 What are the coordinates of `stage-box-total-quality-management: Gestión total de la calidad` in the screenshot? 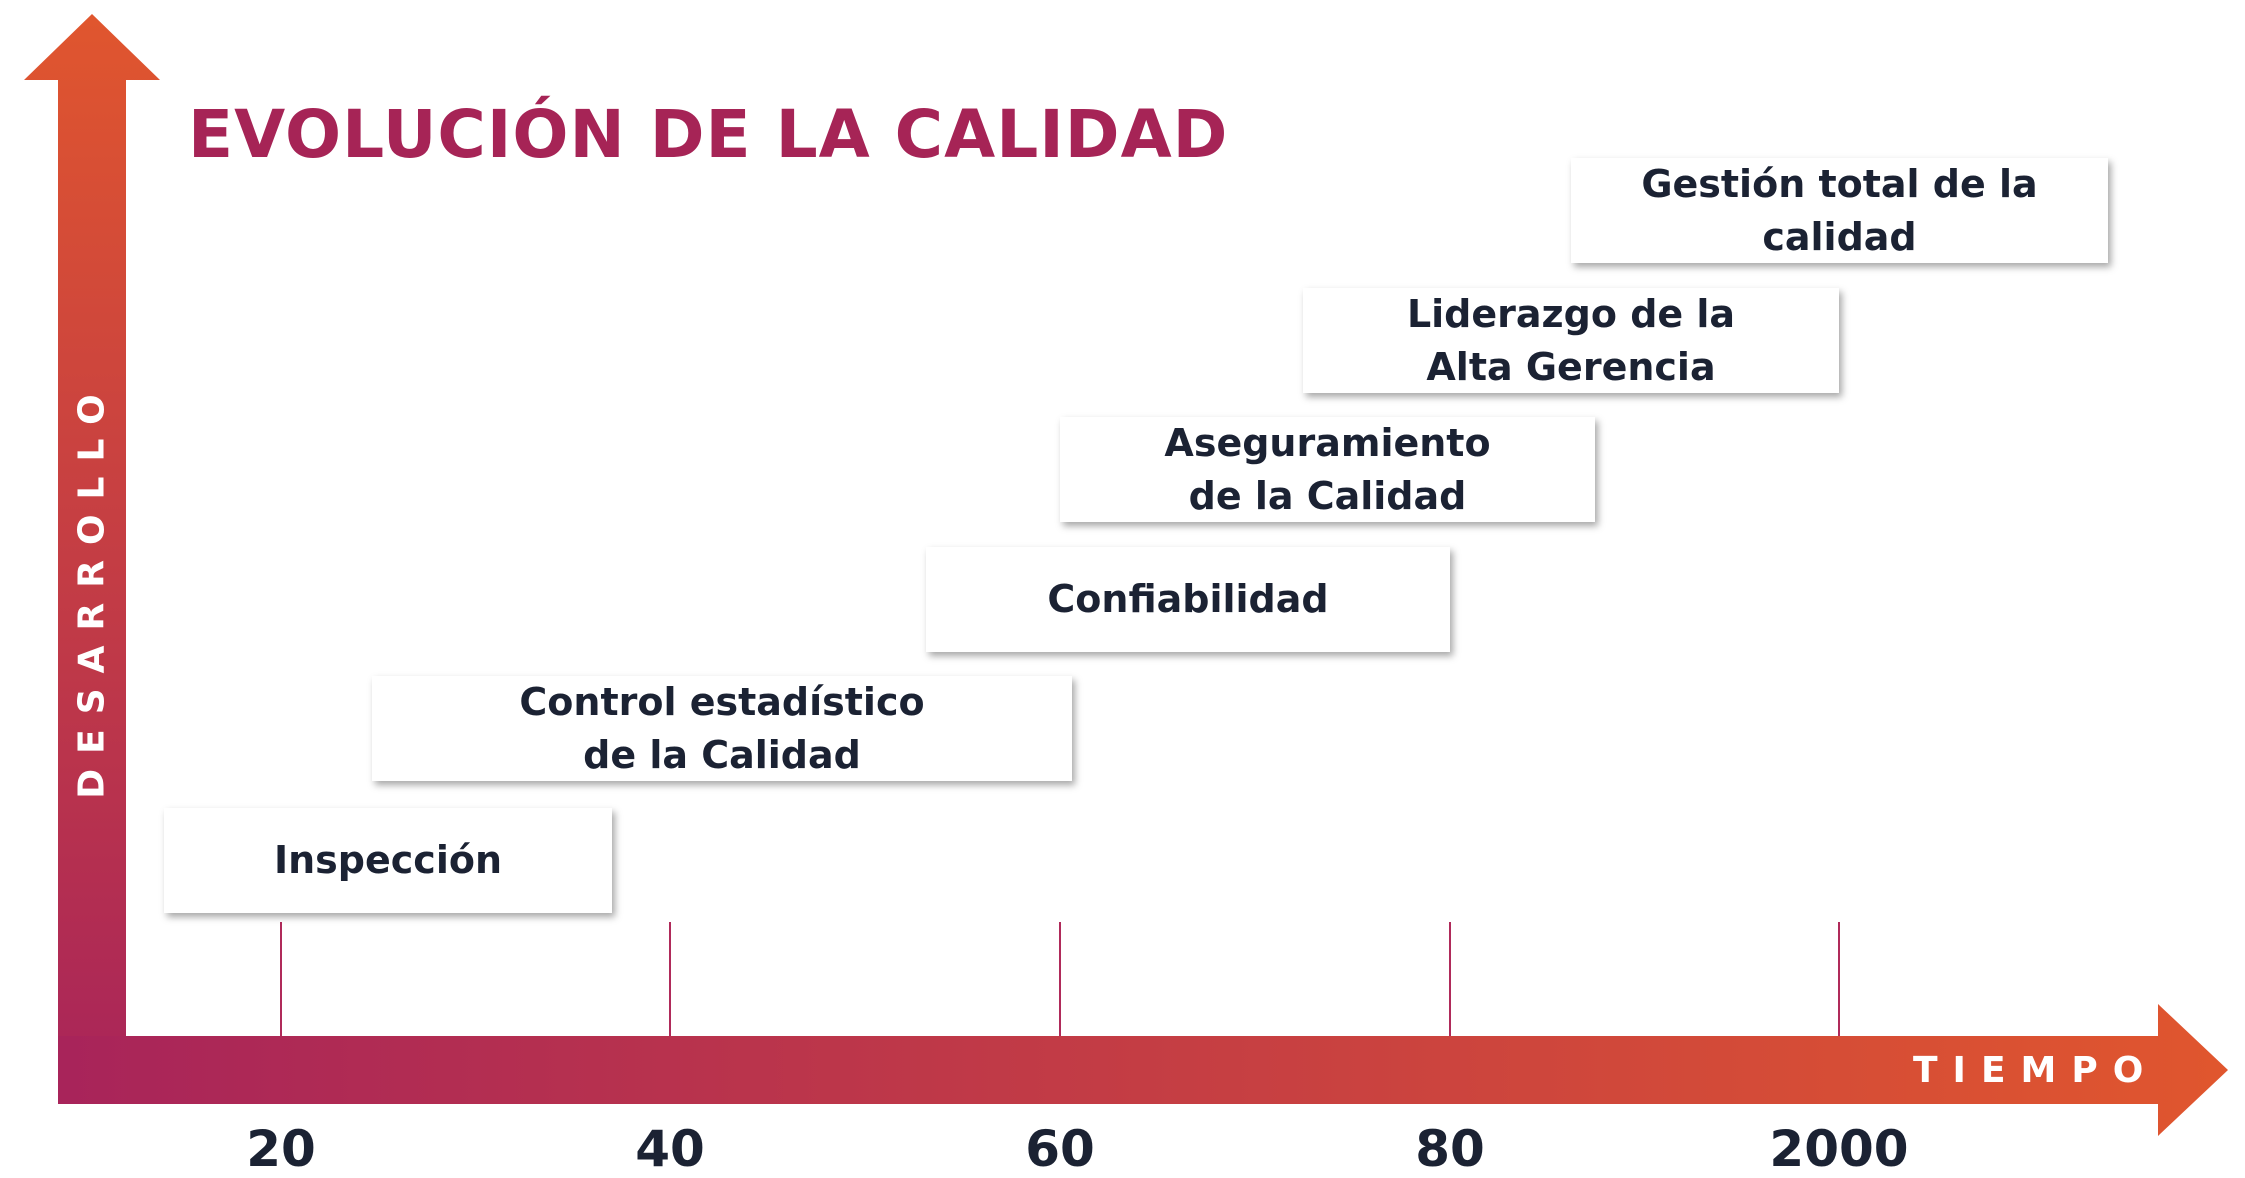 It's located at (1839, 210).